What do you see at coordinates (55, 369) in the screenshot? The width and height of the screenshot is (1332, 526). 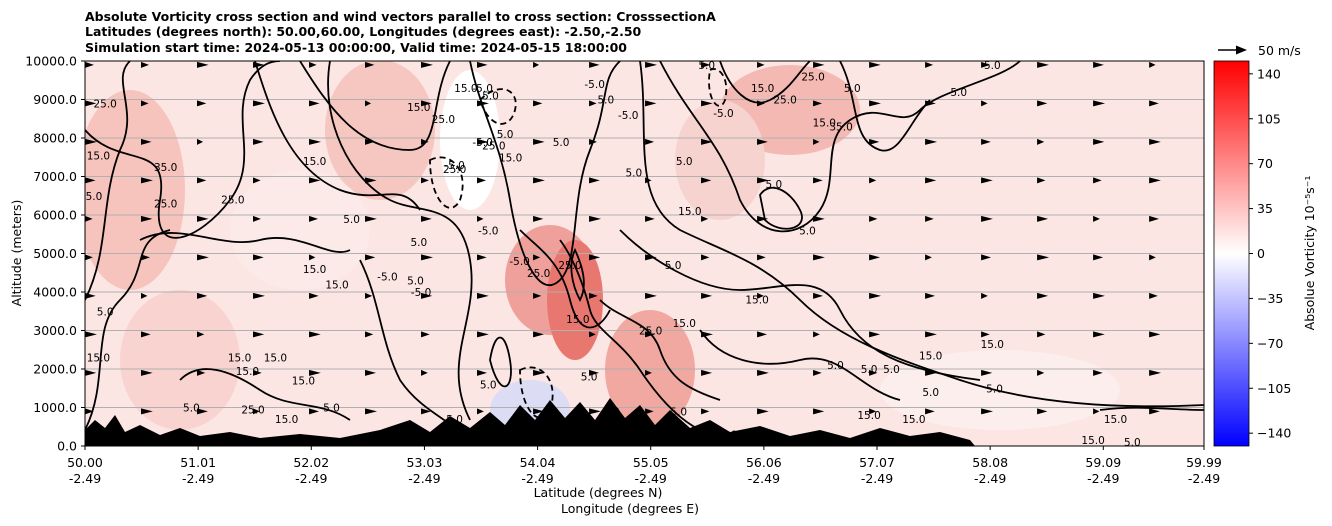 I see `y-tick-label: 2000.0` at bounding box center [55, 369].